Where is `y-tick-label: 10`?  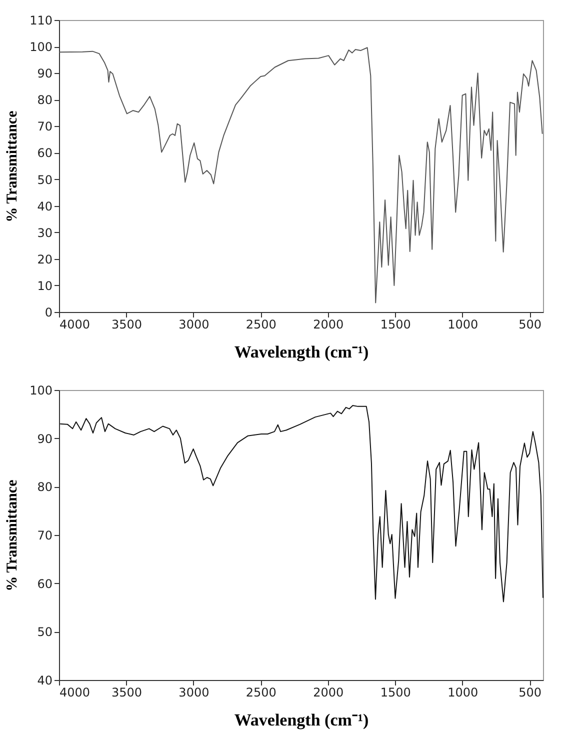 y-tick-label: 10 is located at coordinates (44, 285).